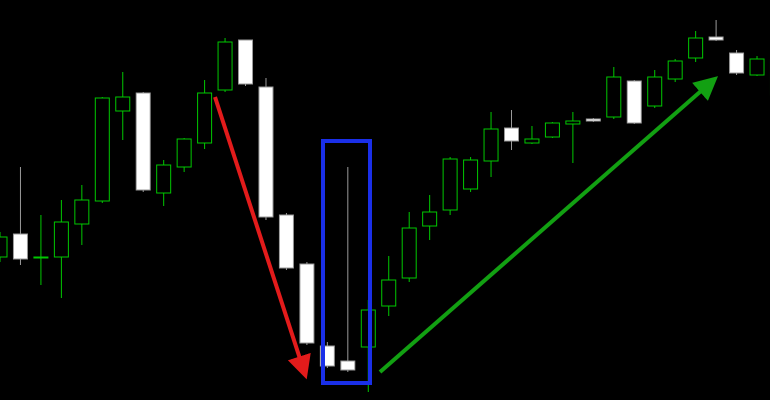 This screenshot has height=400, width=770. What do you see at coordinates (262, 238) in the screenshot?
I see `down-arrow` at bounding box center [262, 238].